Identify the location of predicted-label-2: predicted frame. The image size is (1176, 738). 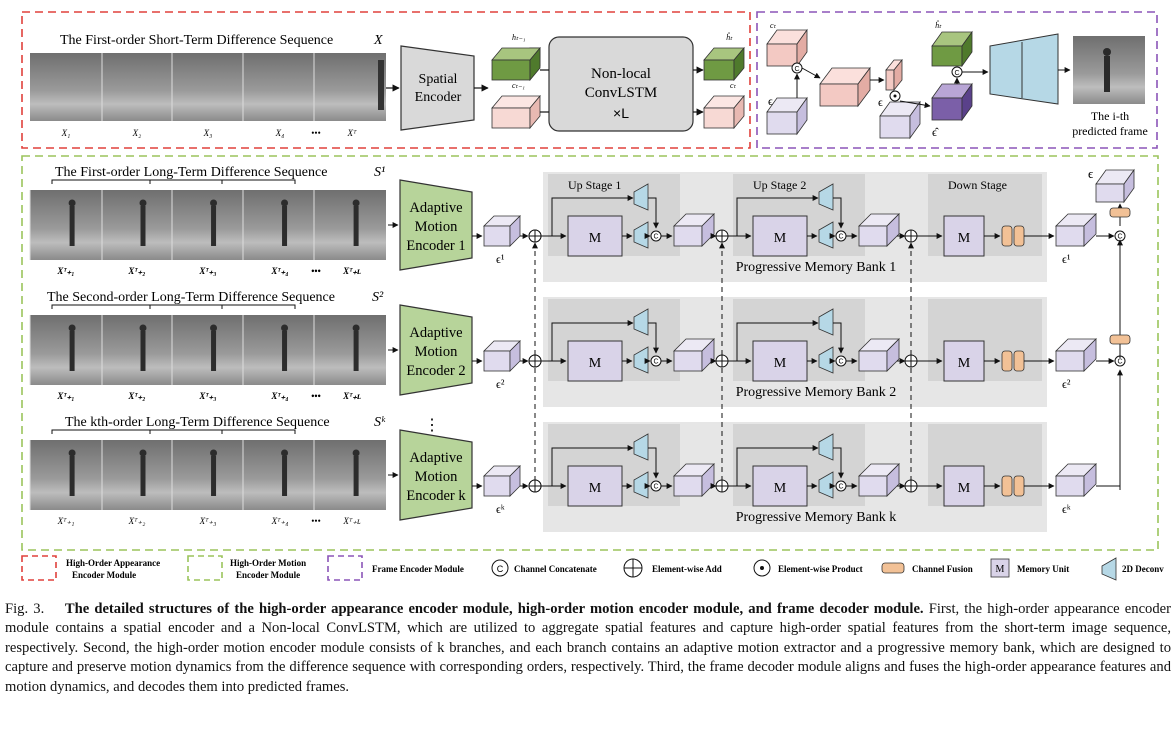
(1110, 131).